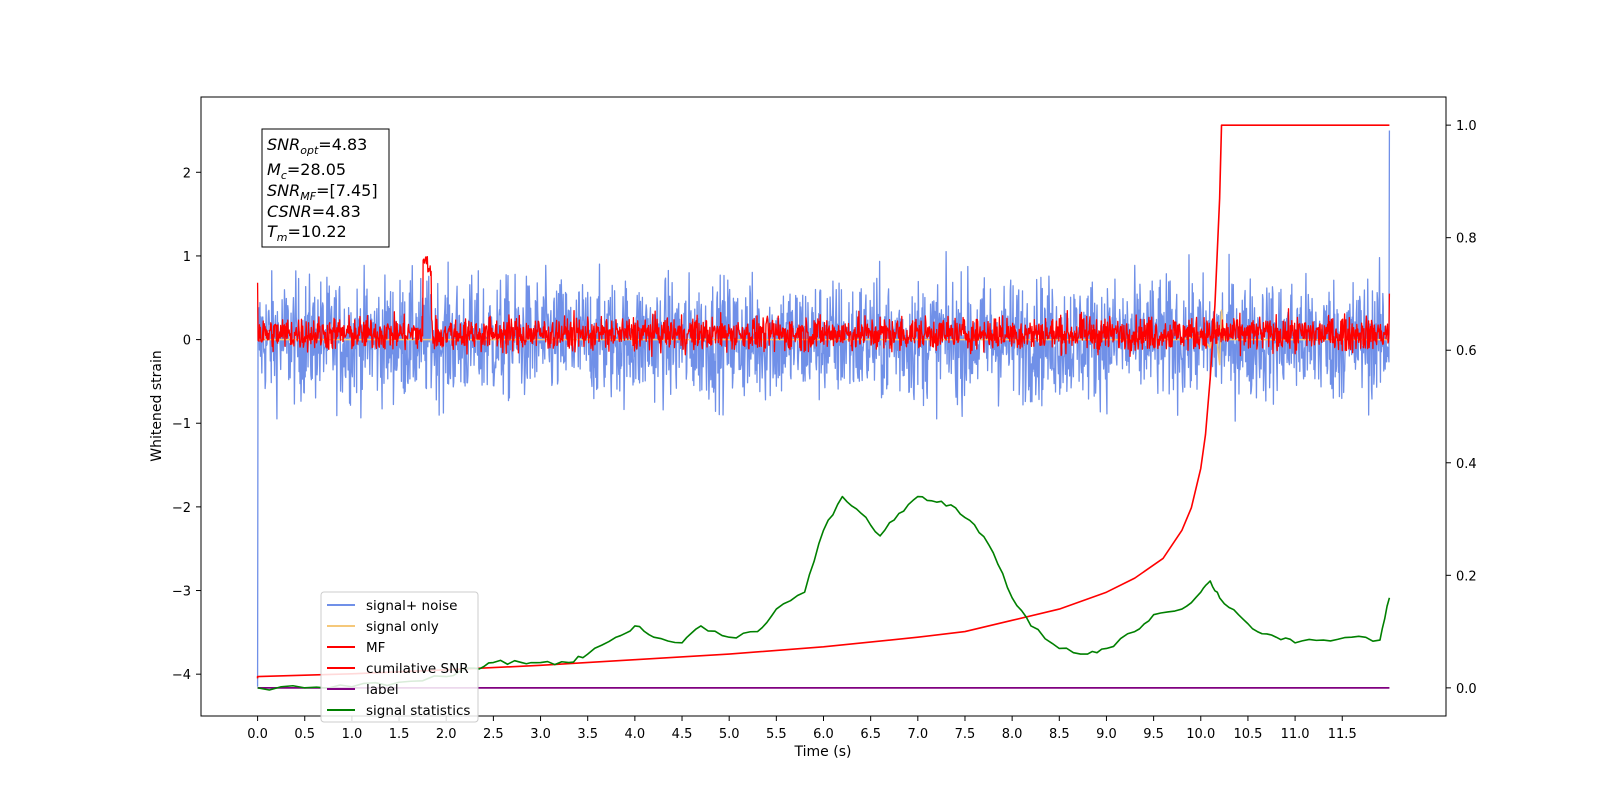 The image size is (1600, 800). Describe the element at coordinates (418, 711) in the screenshot. I see `legend-label-signal-statistics: signal statistics` at that location.